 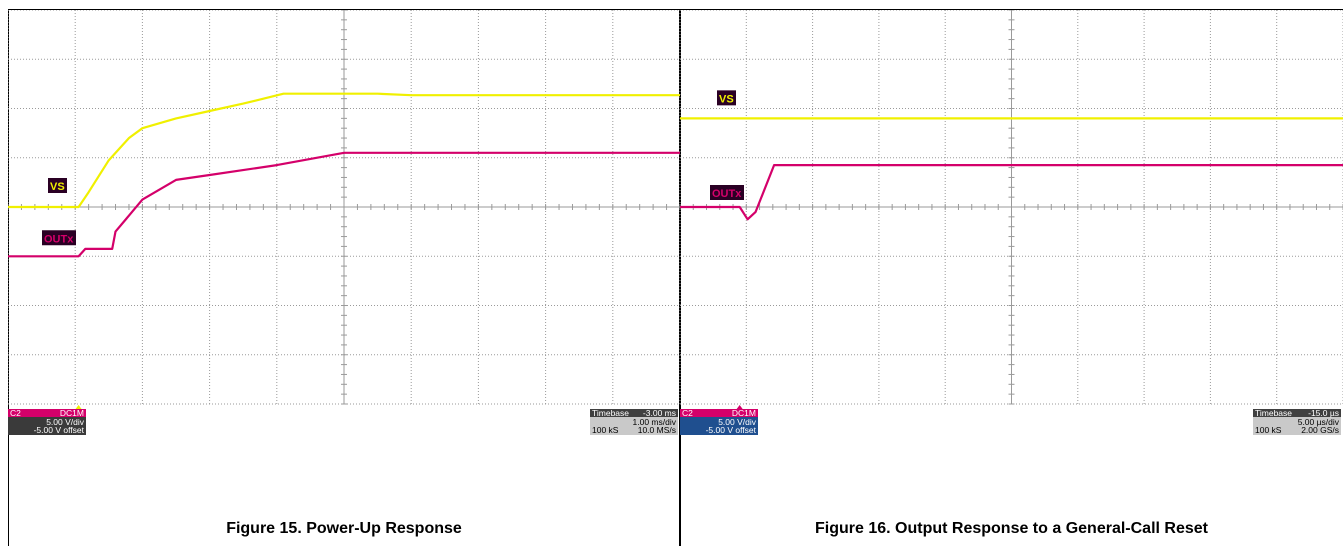 What do you see at coordinates (344, 150) in the screenshot?
I see `vs-trace` at bounding box center [344, 150].